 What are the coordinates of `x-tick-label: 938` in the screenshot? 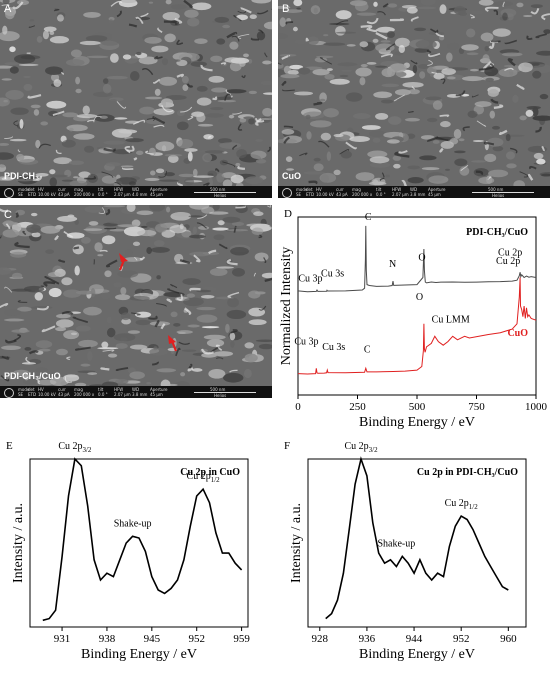 It's located at (107, 639).